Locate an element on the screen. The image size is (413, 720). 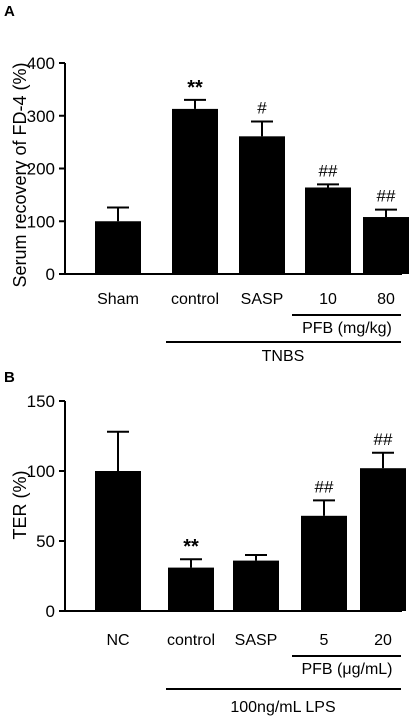
panel-b-group-label: 100ng/mL LPS is located at coordinates (282, 707).